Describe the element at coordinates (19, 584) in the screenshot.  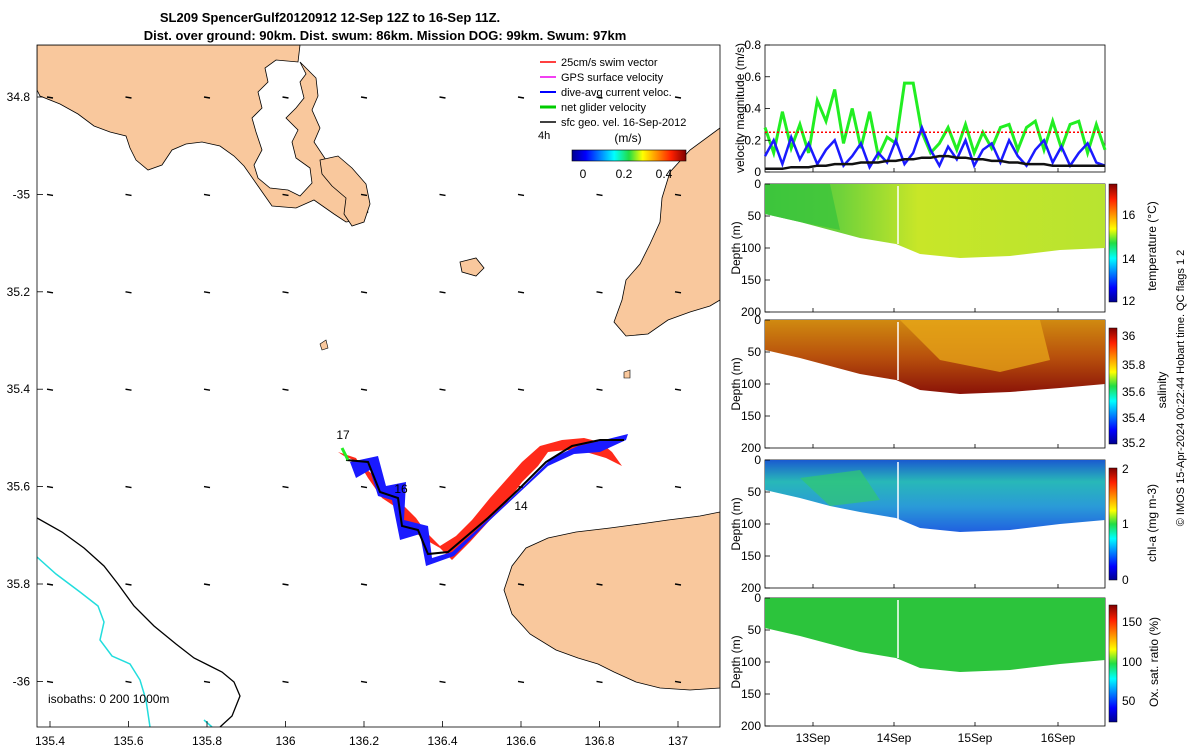
I see `map-ytick-label: 35.8` at that location.